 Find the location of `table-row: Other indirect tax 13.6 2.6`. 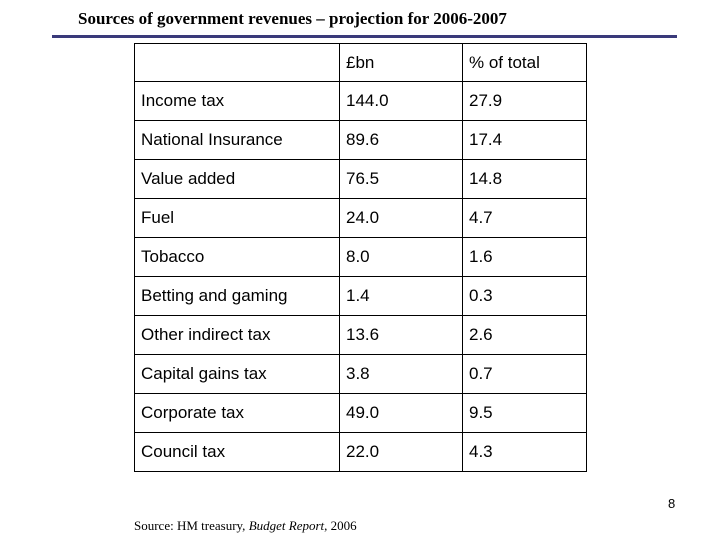

table-row: Other indirect tax 13.6 2.6 is located at coordinates (360, 335).